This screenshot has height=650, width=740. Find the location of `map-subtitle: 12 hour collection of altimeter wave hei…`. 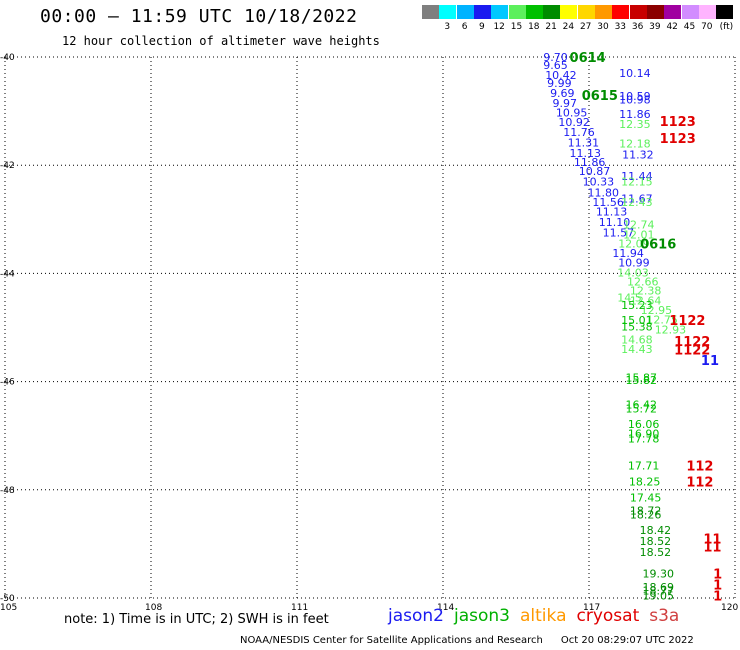

map-subtitle: 12 hour collection of altimeter wave hei… is located at coordinates (221, 41).